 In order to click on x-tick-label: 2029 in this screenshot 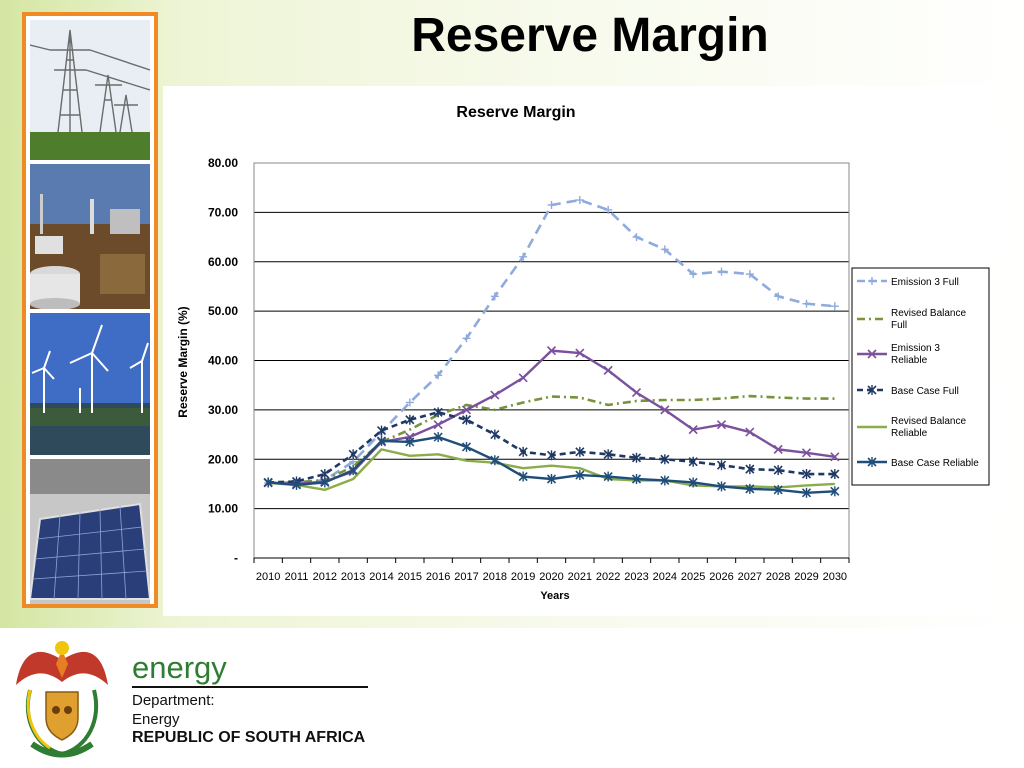, I will do `click(806, 577)`.